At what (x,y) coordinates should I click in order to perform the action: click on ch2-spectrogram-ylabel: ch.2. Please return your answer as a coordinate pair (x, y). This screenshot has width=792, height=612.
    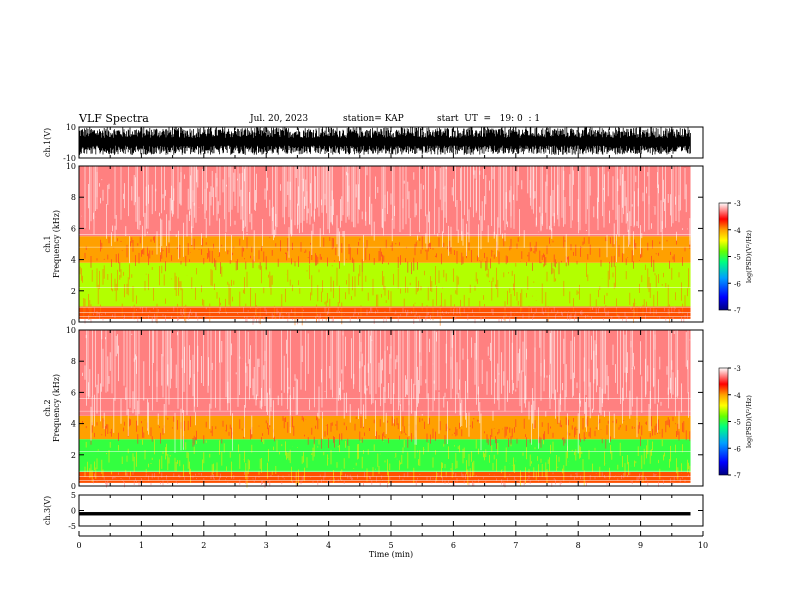
    Looking at the image, I should click on (47, 407).